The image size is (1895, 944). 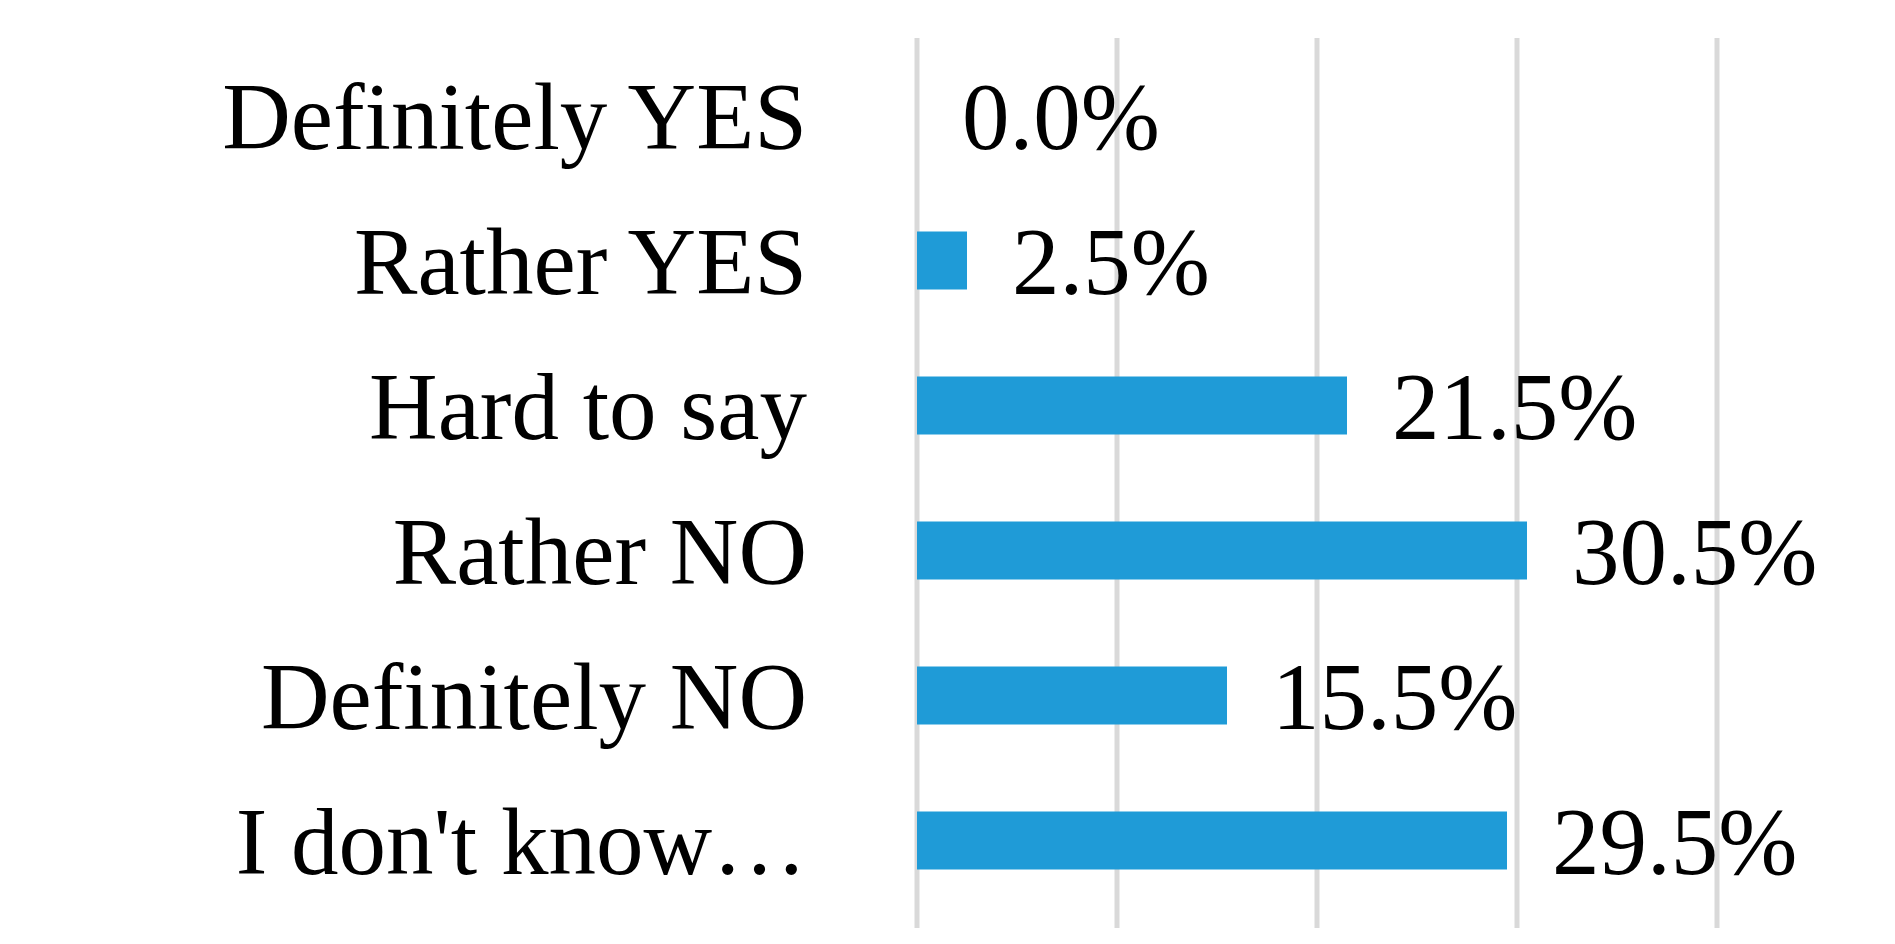 What do you see at coordinates (514, 116) in the screenshot?
I see `y-tick-label: Definitely YES` at bounding box center [514, 116].